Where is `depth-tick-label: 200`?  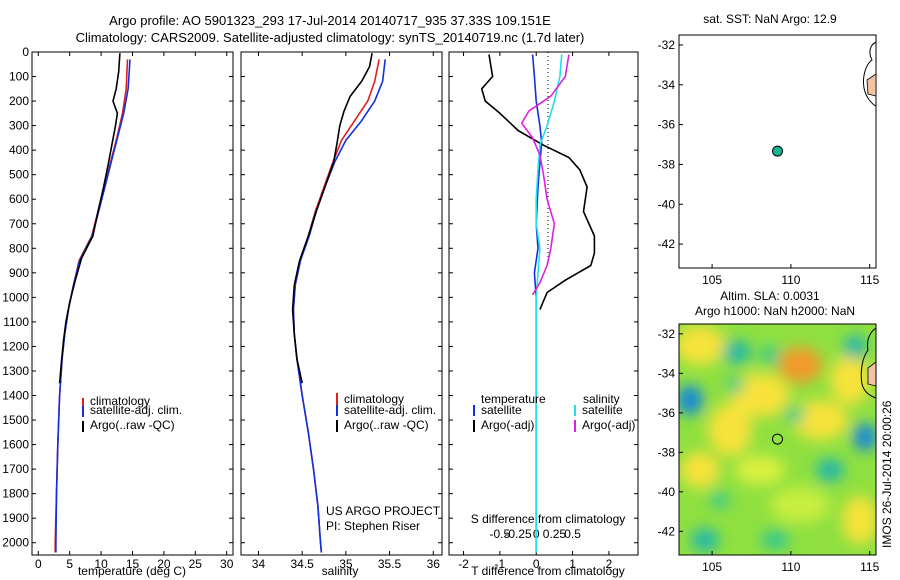
depth-tick-label: 200 is located at coordinates (19, 101).